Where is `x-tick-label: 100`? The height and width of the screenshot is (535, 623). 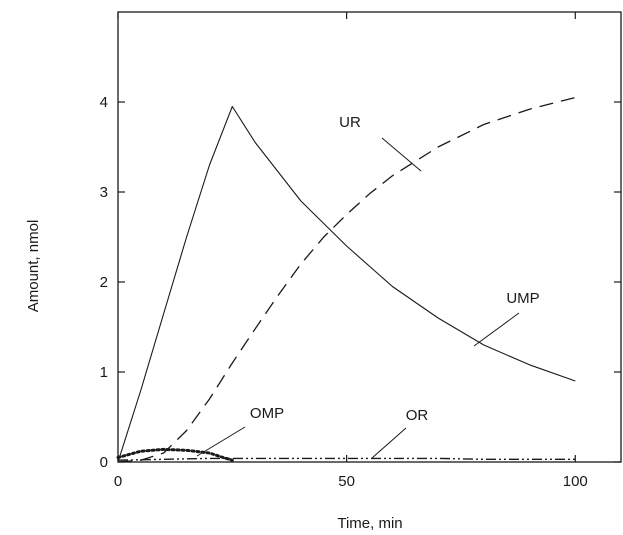
x-tick-label: 100 is located at coordinates (575, 481).